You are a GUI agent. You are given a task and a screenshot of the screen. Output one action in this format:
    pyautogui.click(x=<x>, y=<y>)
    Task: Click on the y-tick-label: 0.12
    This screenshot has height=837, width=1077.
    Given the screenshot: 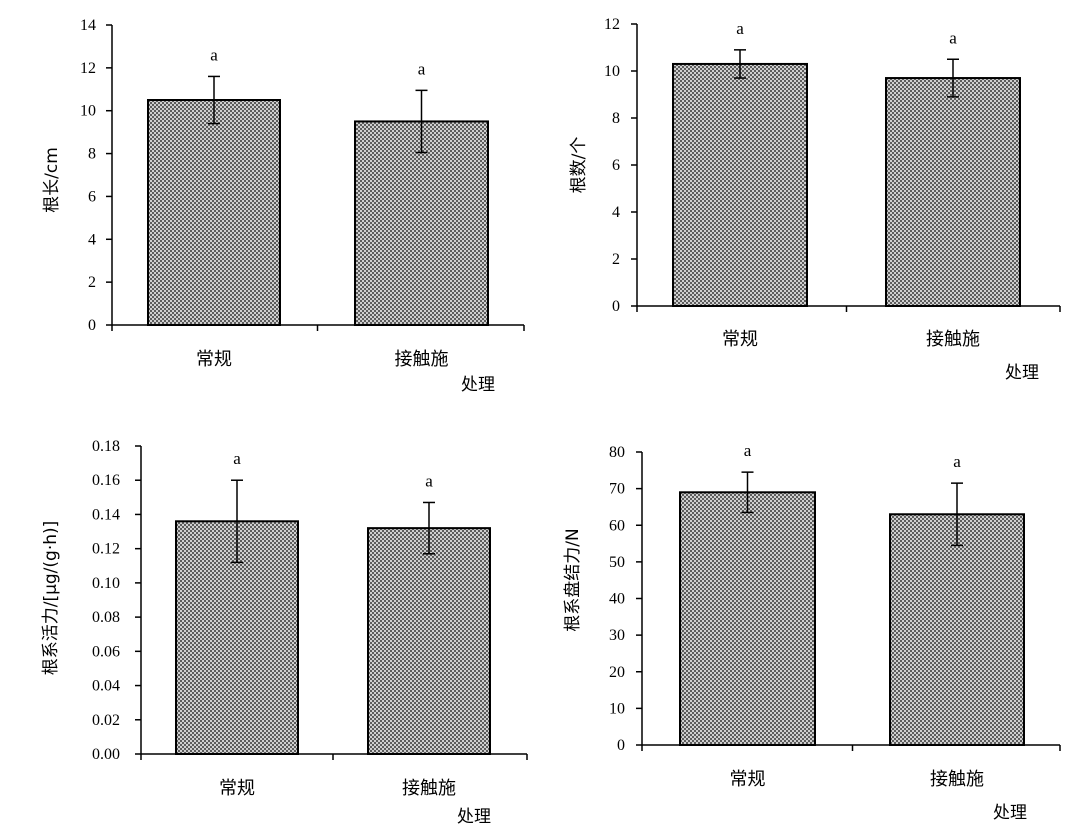 What is the action you would take?
    pyautogui.click(x=106, y=549)
    